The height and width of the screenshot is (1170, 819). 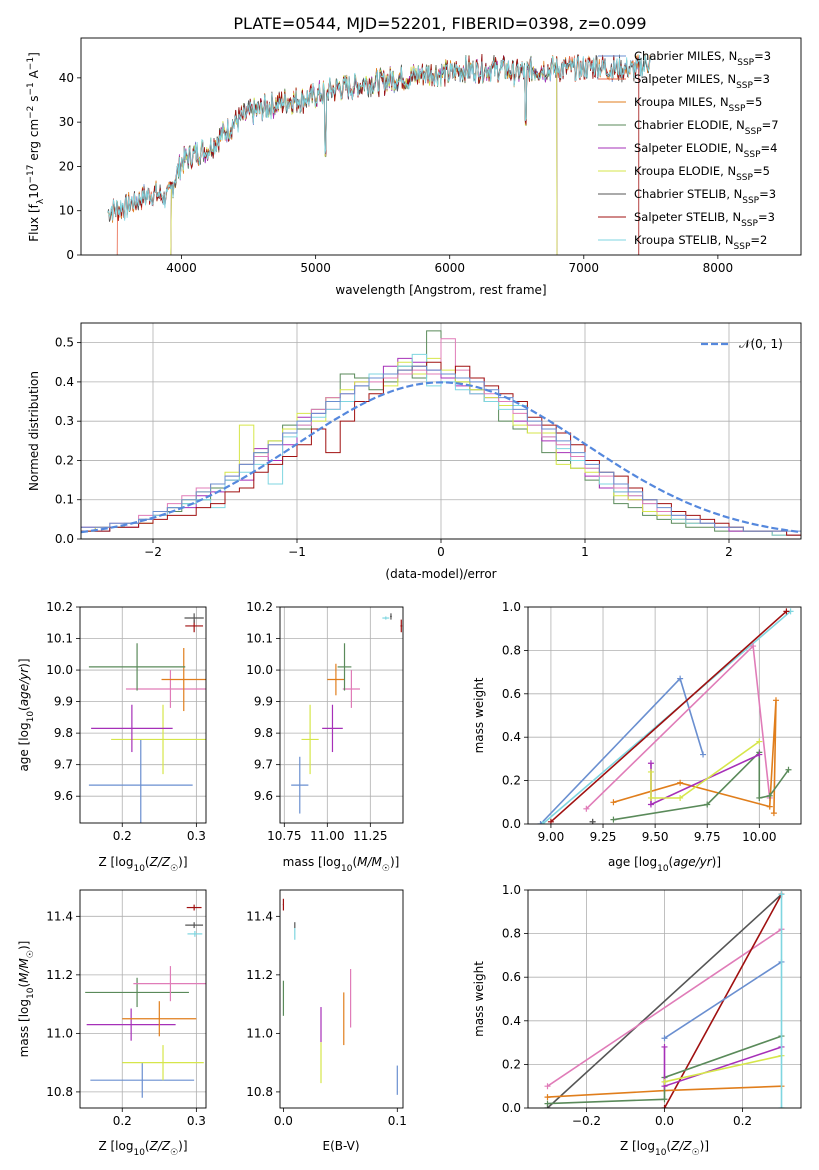 I want to click on y-tick-label: 0.5, so click(x=64, y=343).